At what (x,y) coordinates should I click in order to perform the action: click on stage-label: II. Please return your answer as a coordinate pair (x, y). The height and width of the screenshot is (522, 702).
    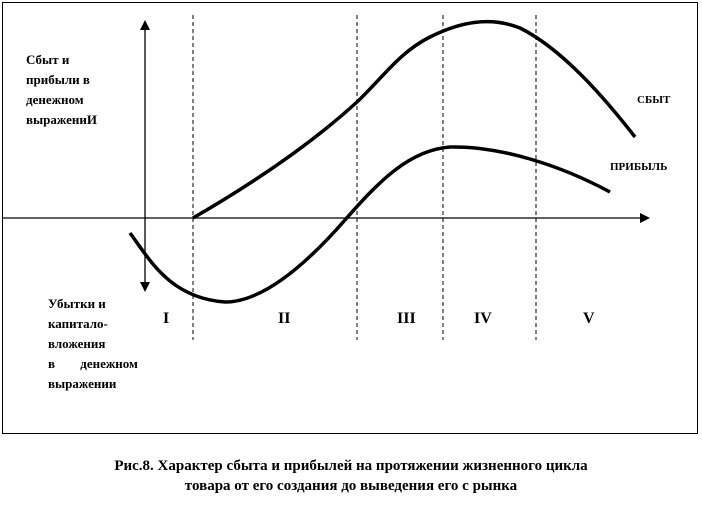
    Looking at the image, I should click on (284, 318).